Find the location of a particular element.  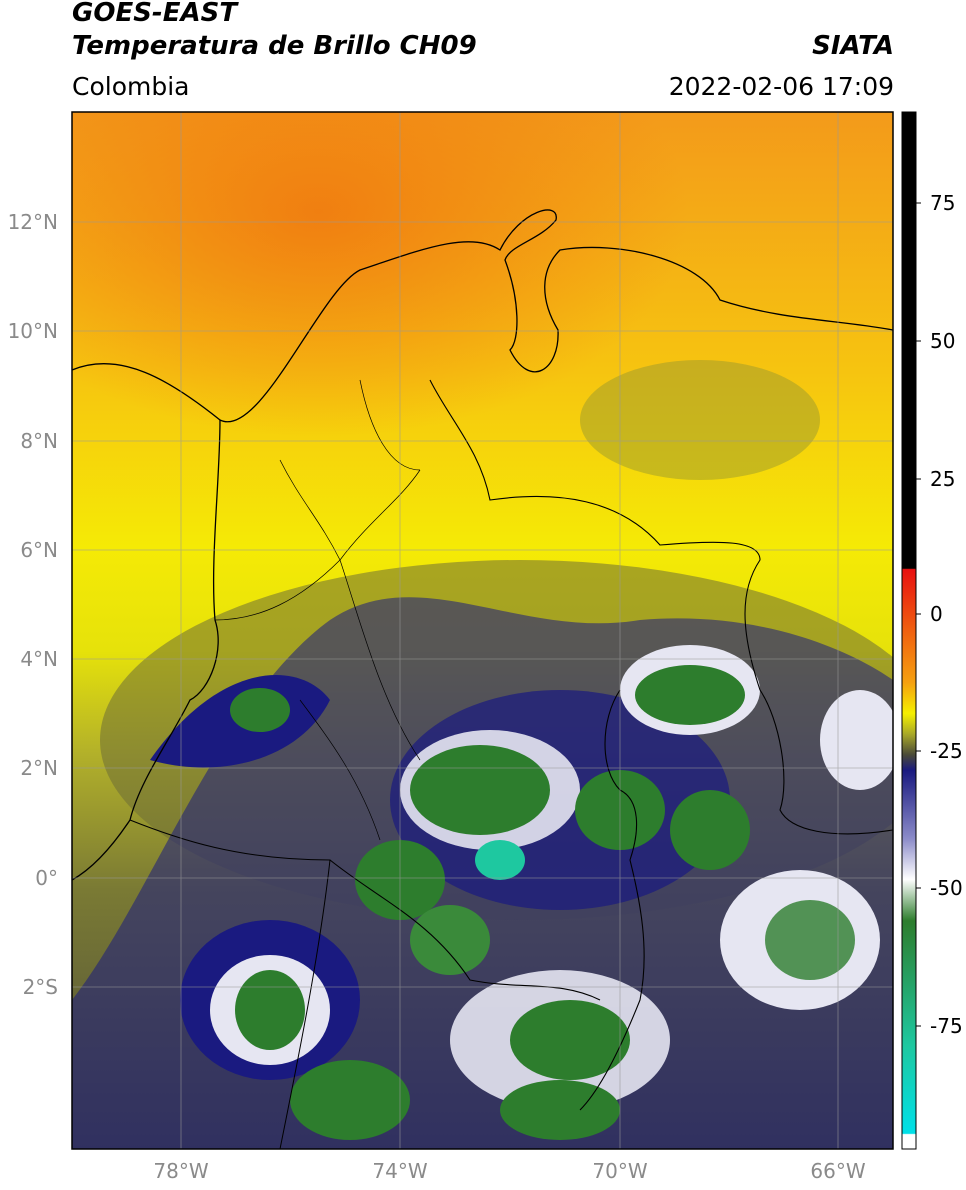

lat-label: 12°N is located at coordinates (33, 222).